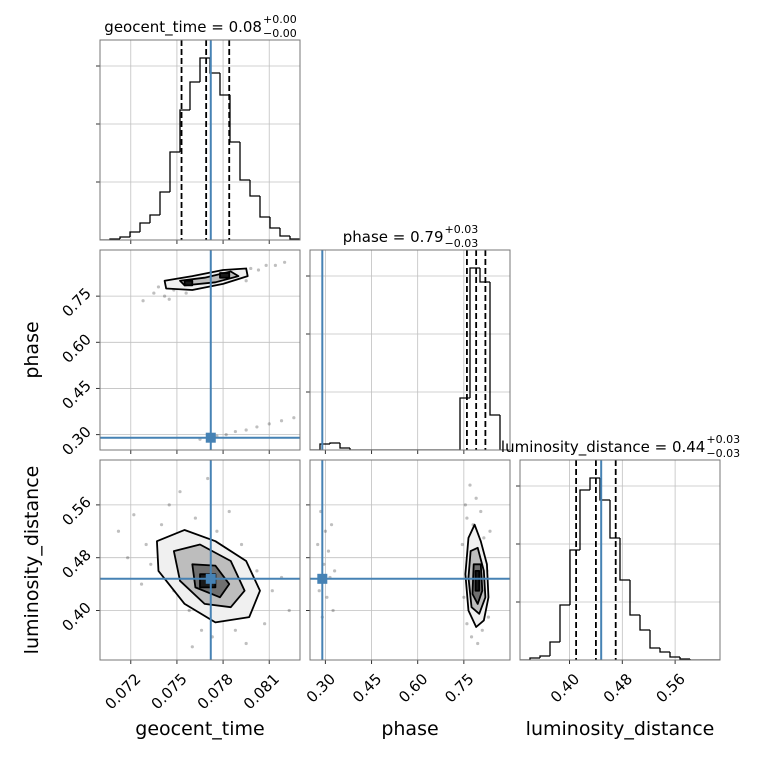  I want to click on y-axis-label: luminosity_distance, so click(32, 560).